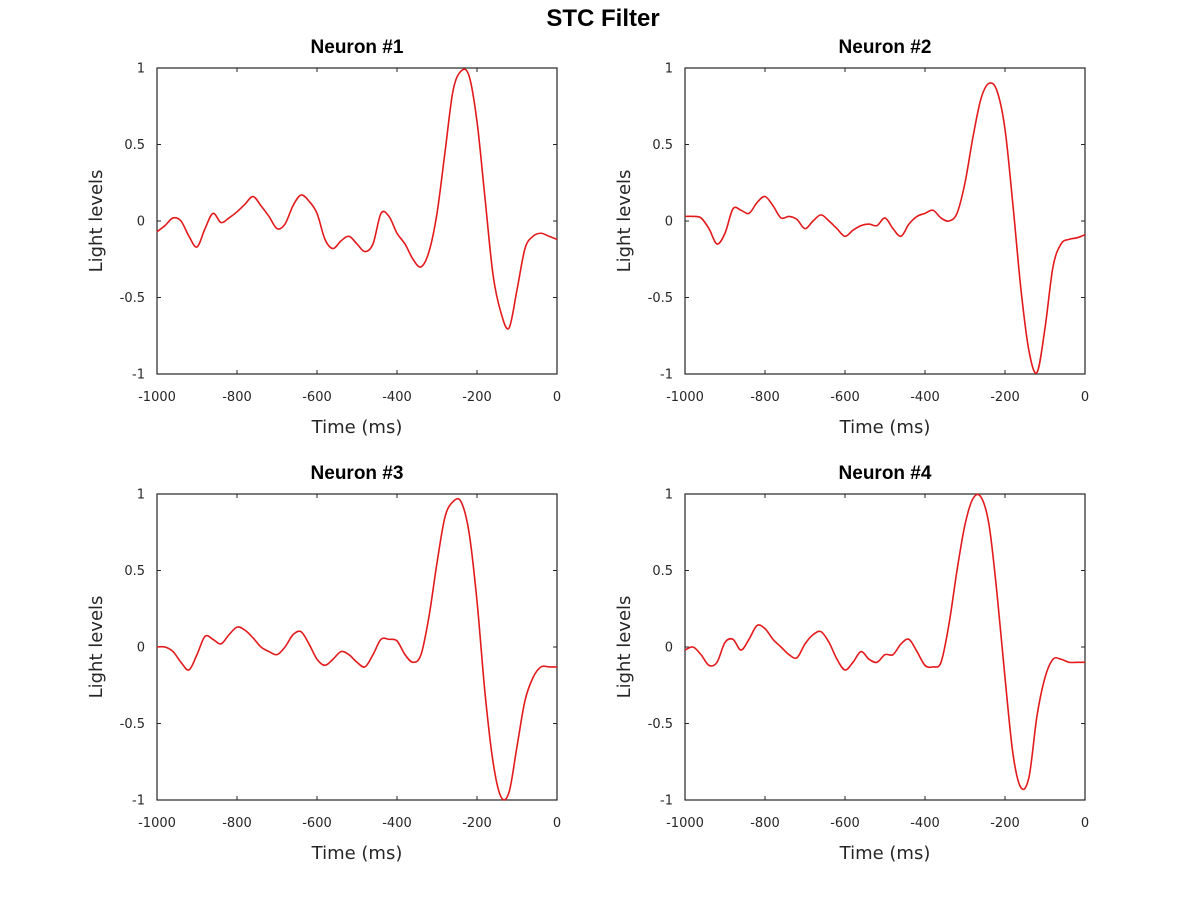 The height and width of the screenshot is (900, 1200). Describe the element at coordinates (357, 473) in the screenshot. I see `panel-title: Neuron #3` at that location.